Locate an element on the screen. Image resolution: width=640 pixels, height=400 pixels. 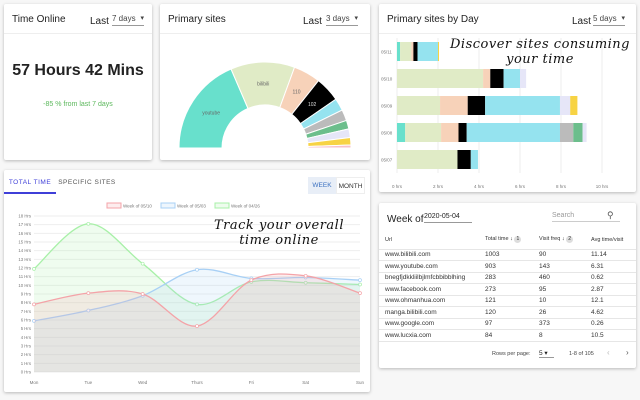
table-cell: 4.62 is located at coordinates (610, 312).